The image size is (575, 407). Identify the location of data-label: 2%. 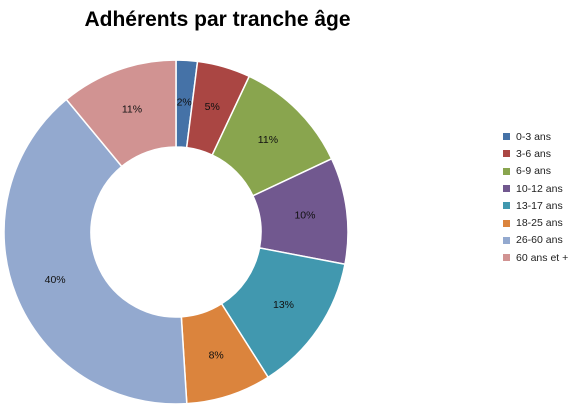
(184, 102).